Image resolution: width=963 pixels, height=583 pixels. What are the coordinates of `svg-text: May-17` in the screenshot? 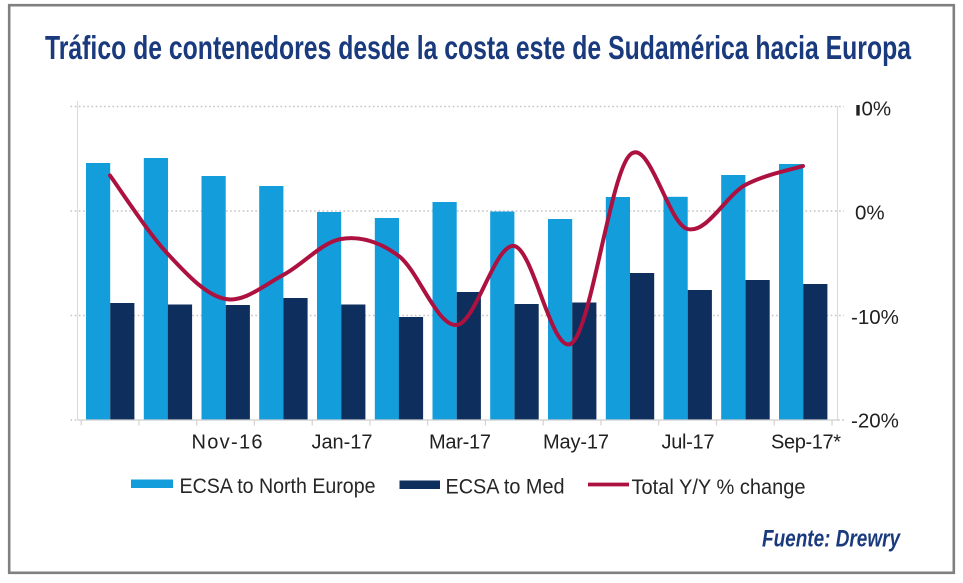 It's located at (576, 443).